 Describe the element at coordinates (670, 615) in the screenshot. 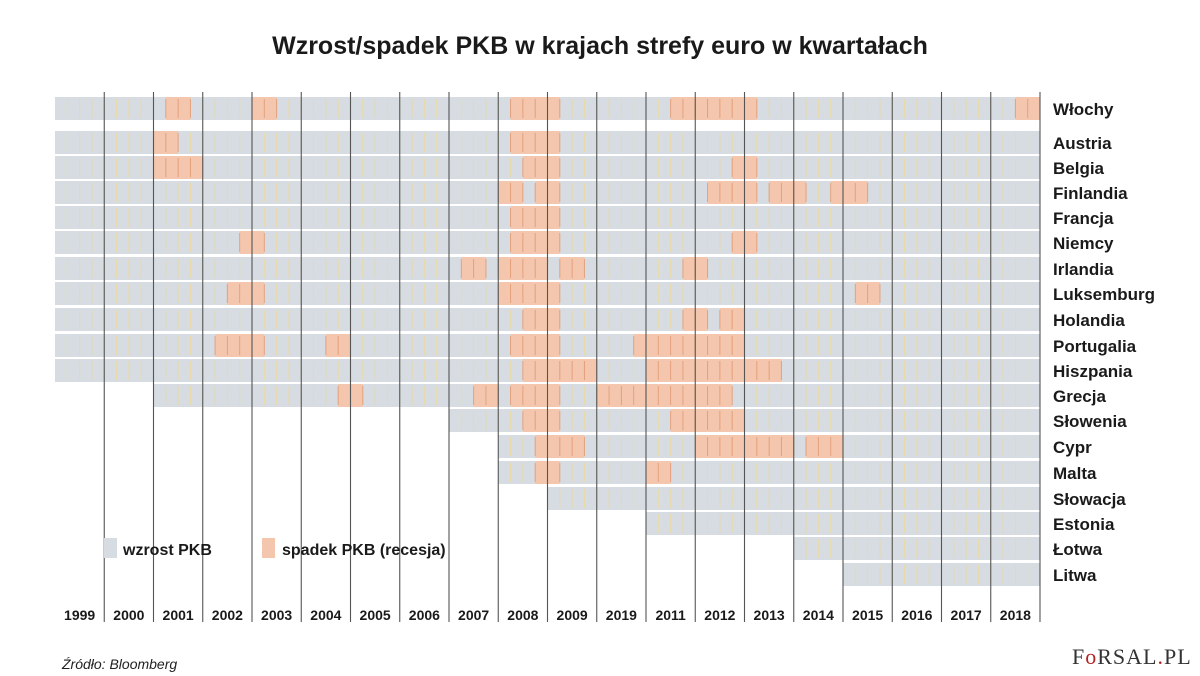

I see `year-label: 2011` at that location.